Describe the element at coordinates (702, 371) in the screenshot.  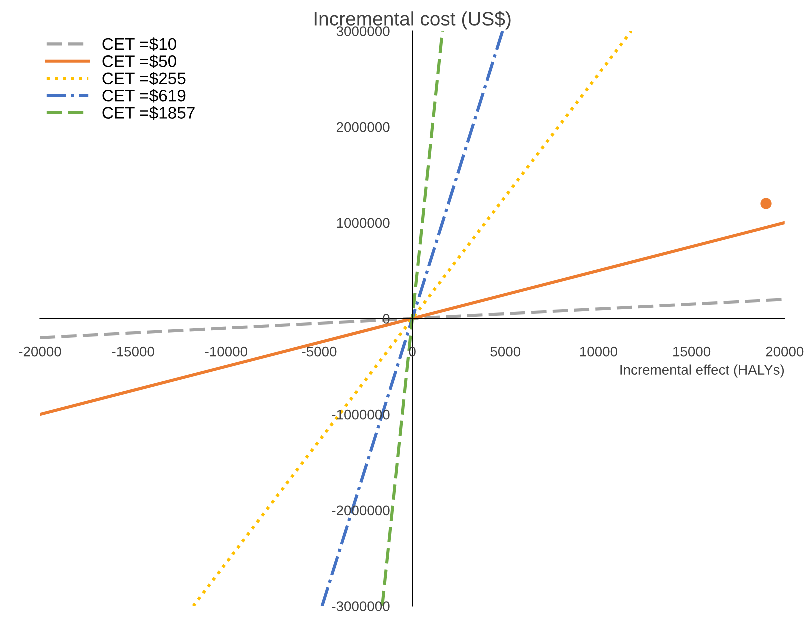
I see `x-axis-title: Incremental effect (HALYs)` at that location.